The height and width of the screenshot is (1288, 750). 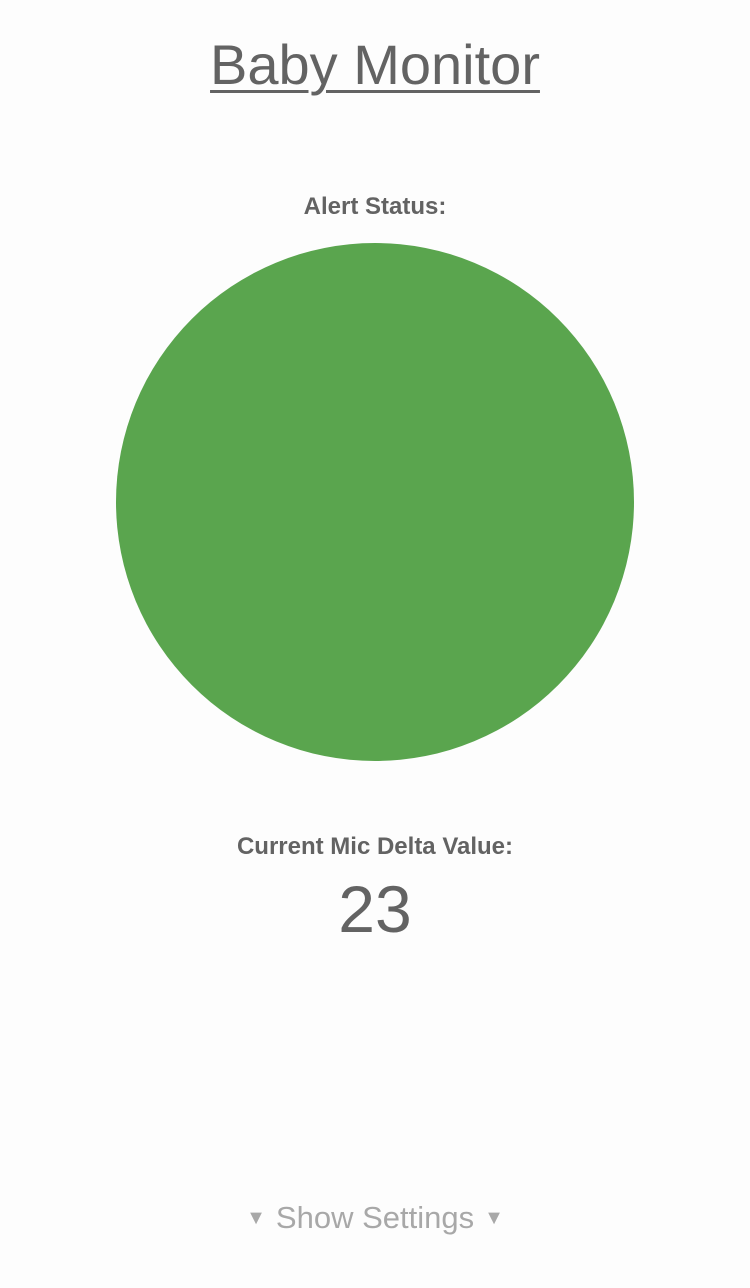 What do you see at coordinates (375, 206) in the screenshot?
I see `alert-status-label: Alert Status:` at bounding box center [375, 206].